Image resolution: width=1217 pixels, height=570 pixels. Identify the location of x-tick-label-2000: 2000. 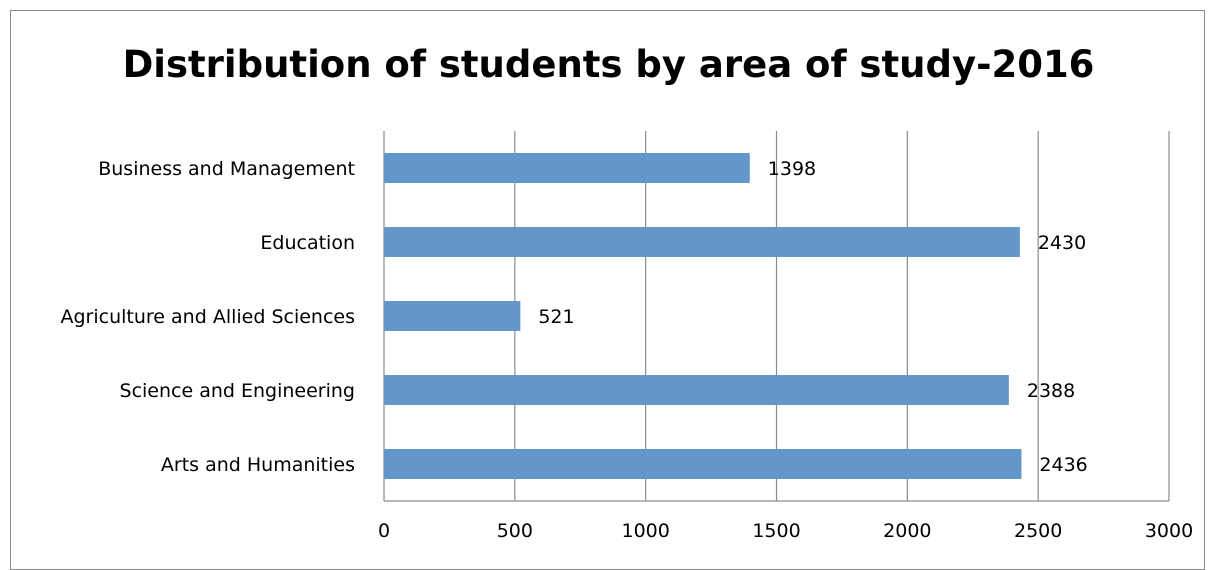
(907, 531).